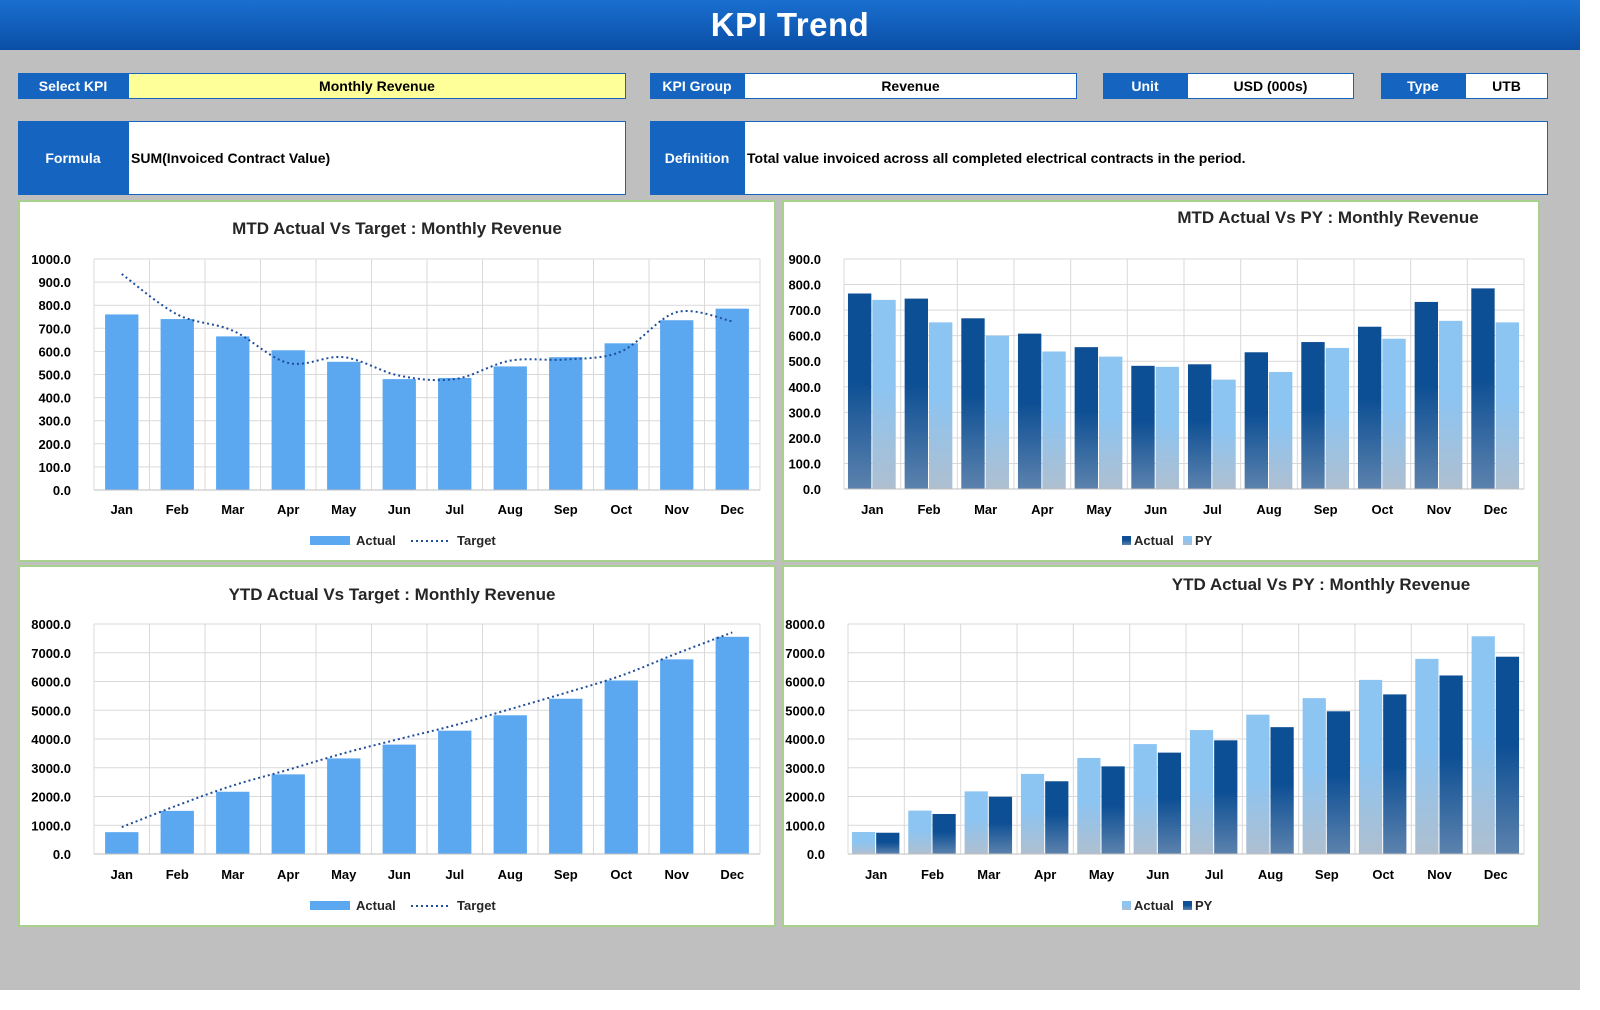 This screenshot has height=1010, width=1600. What do you see at coordinates (1270, 874) in the screenshot?
I see `x-tick-label: Aug` at bounding box center [1270, 874].